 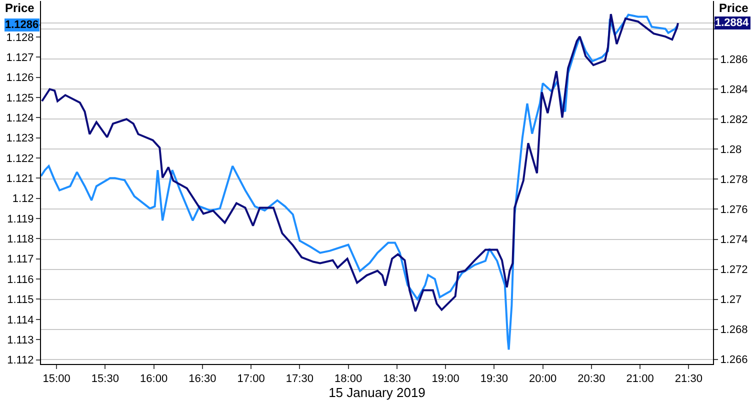 I want to click on x-axis-title: 15 January 2019, so click(x=377, y=392).